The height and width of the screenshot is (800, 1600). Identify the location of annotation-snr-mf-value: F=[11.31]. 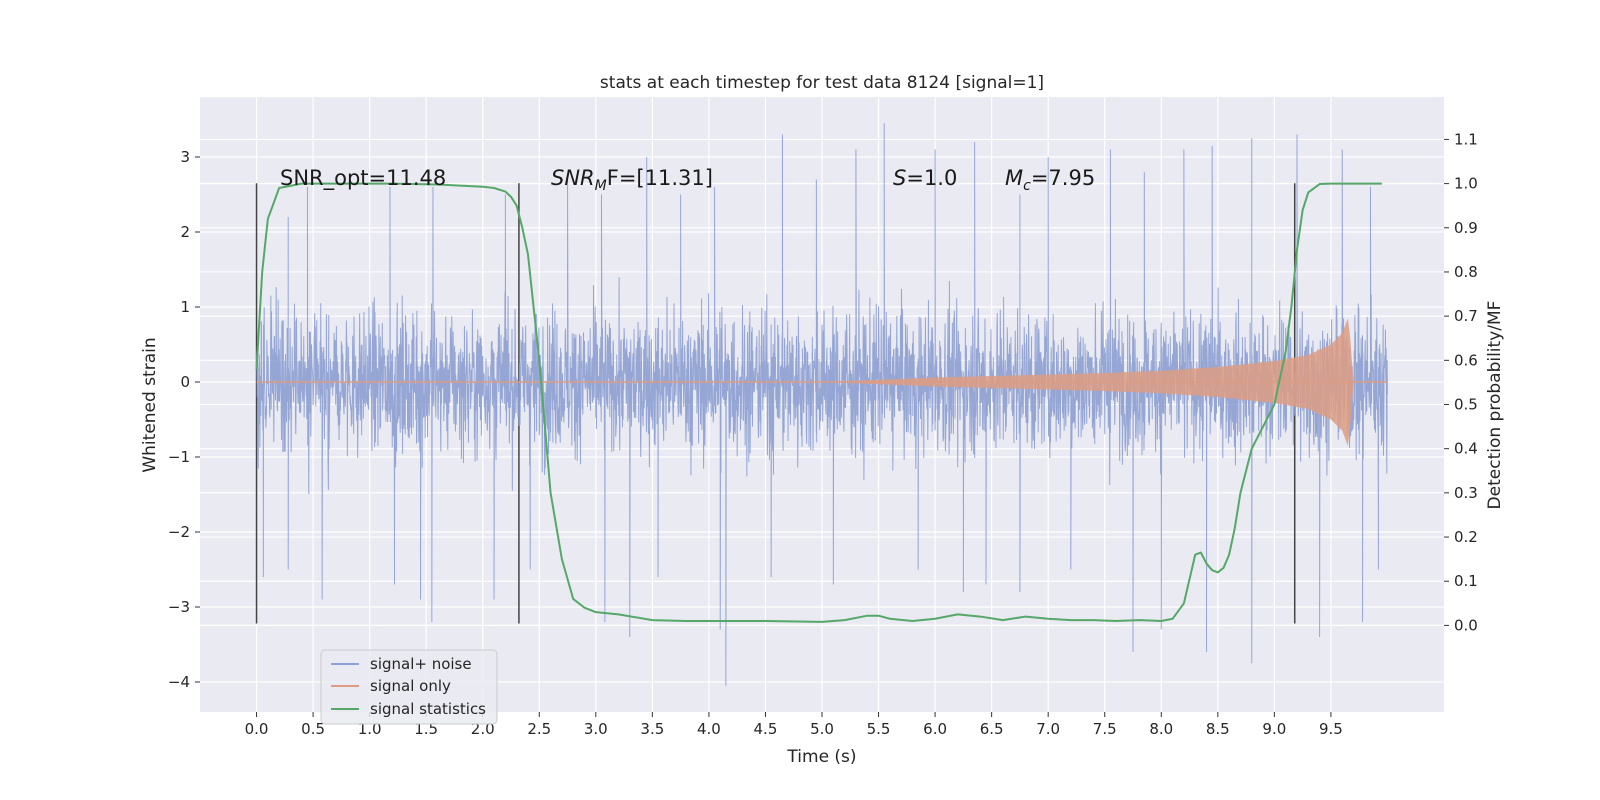
(660, 178).